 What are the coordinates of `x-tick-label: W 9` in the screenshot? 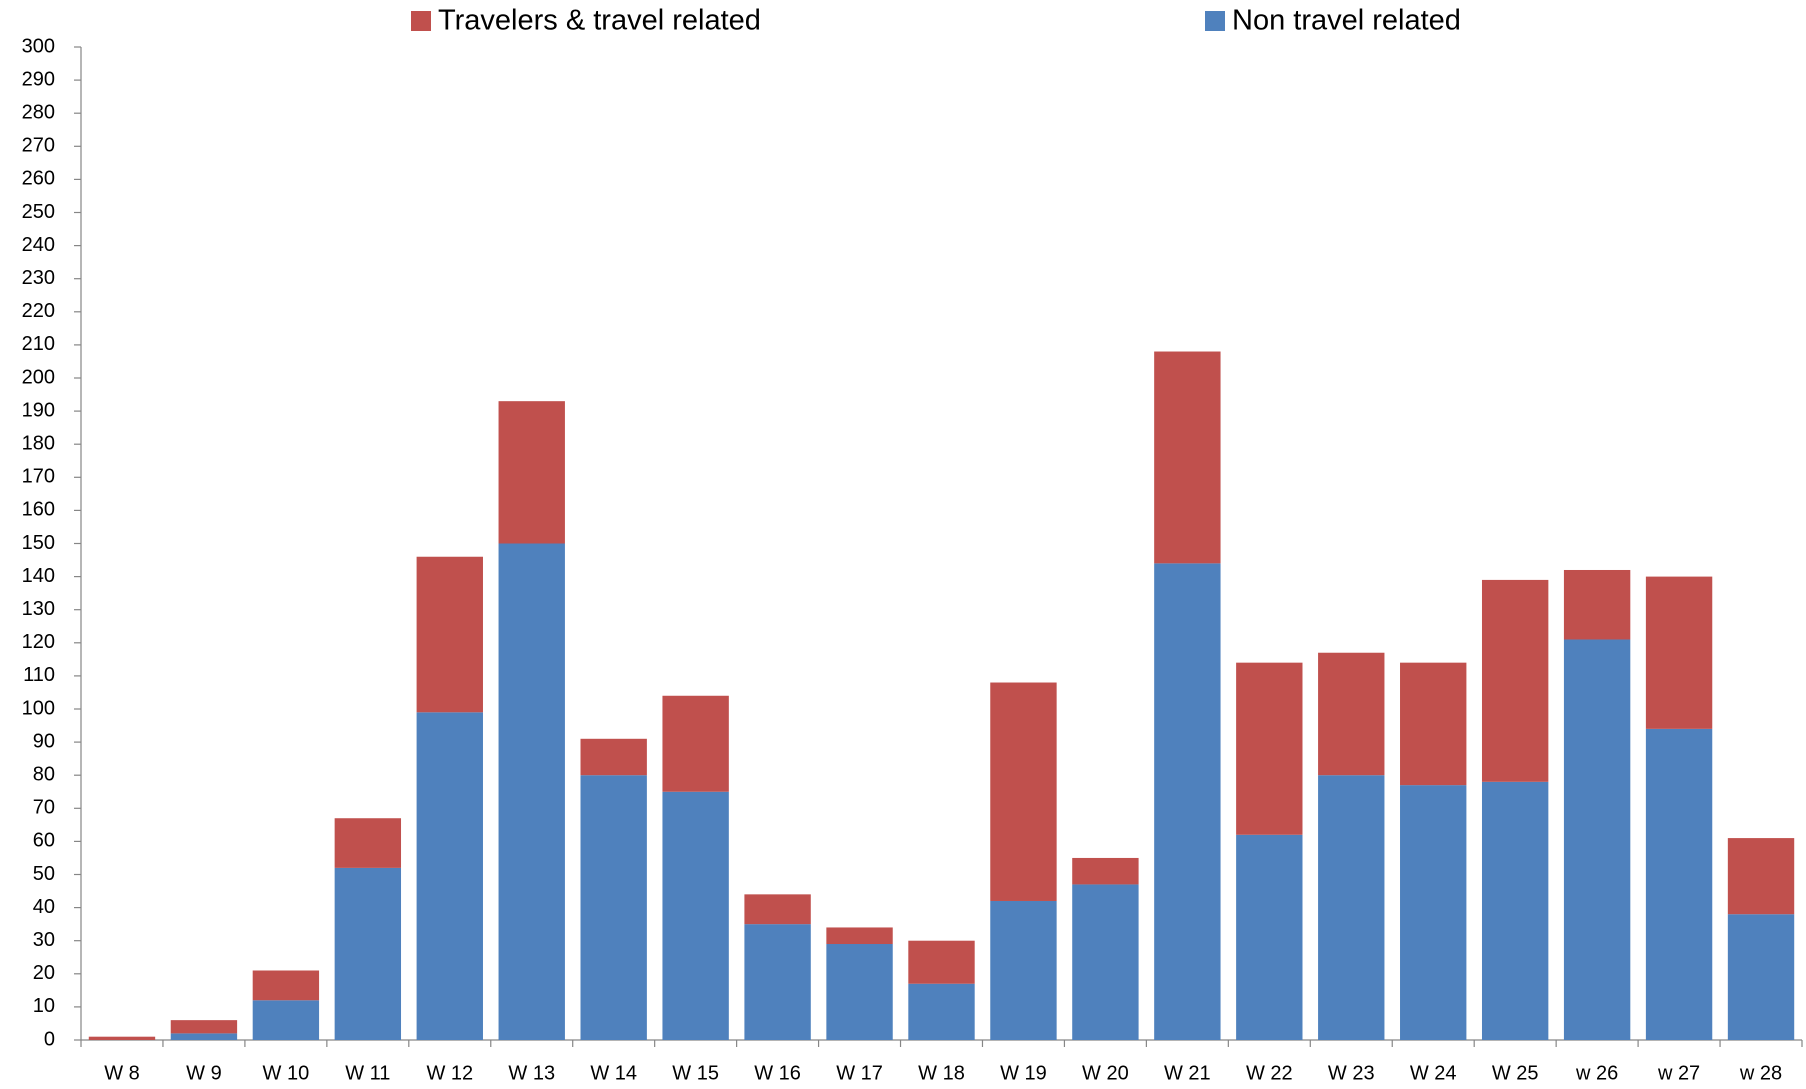 It's located at (204, 1073).